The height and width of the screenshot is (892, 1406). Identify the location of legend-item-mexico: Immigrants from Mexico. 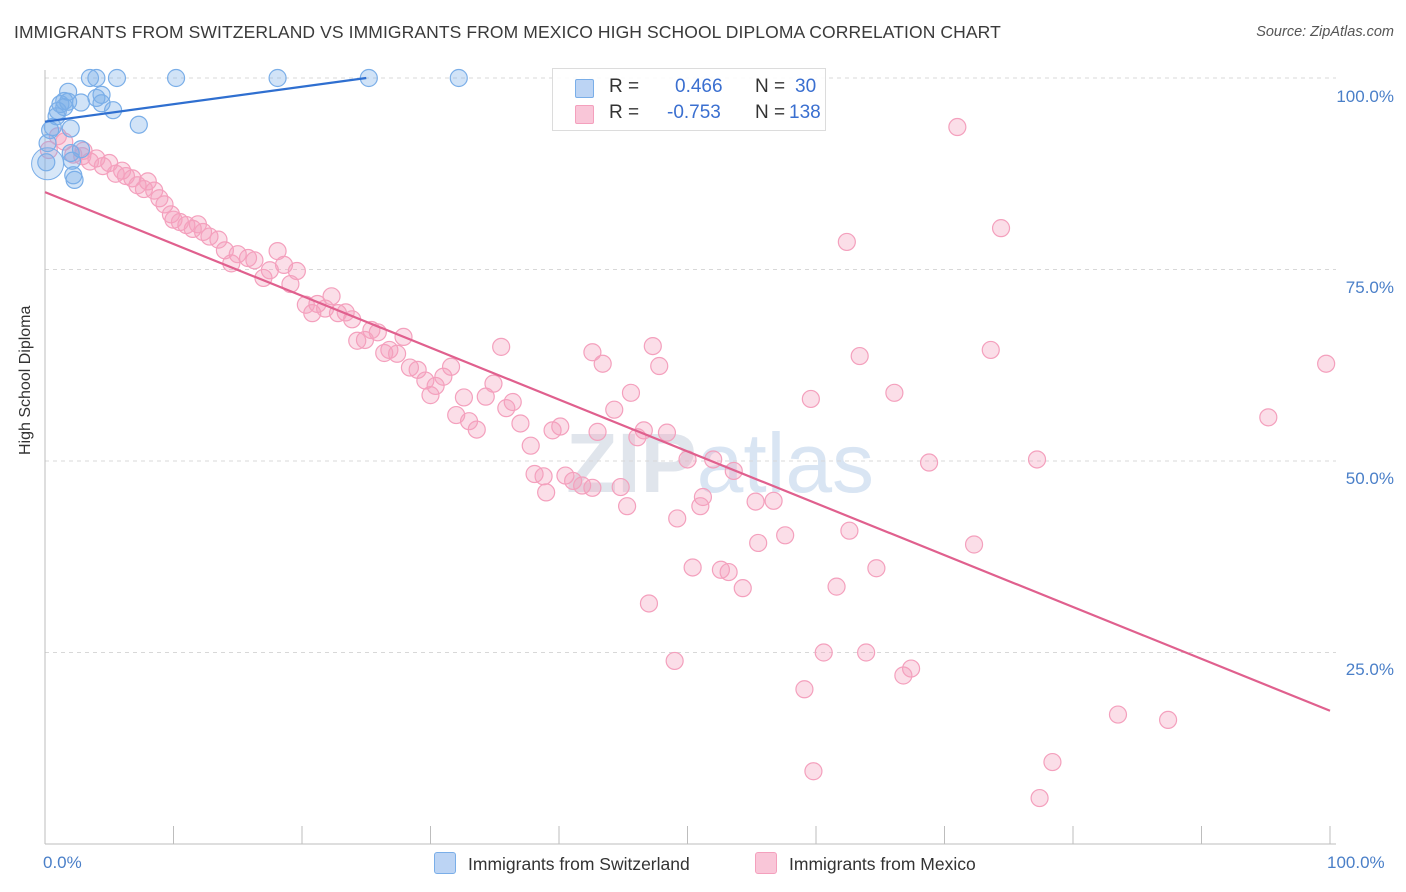
(865, 863).